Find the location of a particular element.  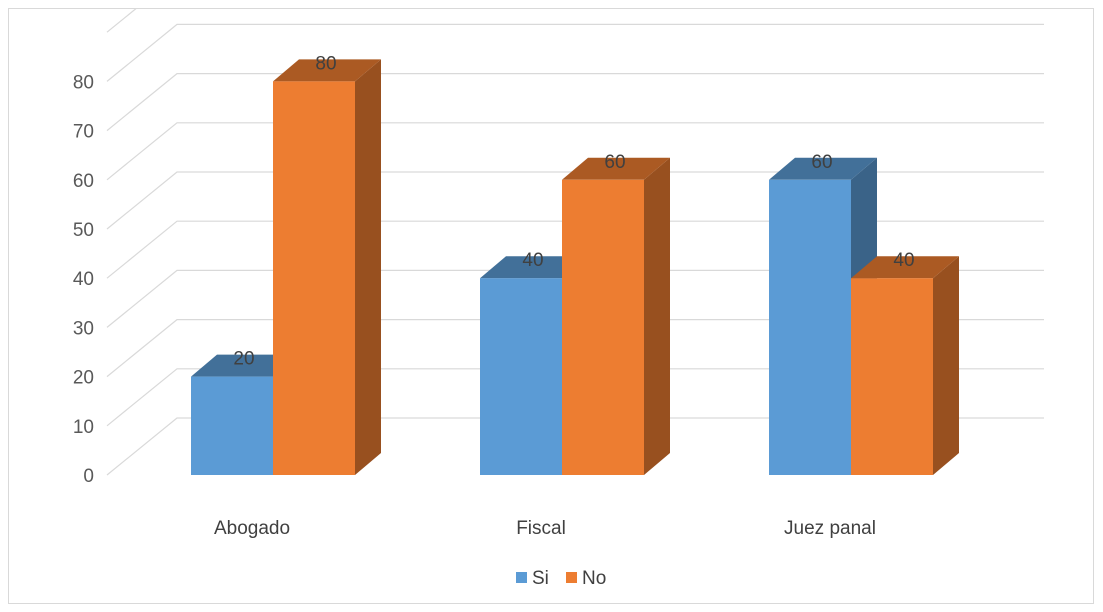

x-category-label: Juez panal is located at coordinates (830, 528).